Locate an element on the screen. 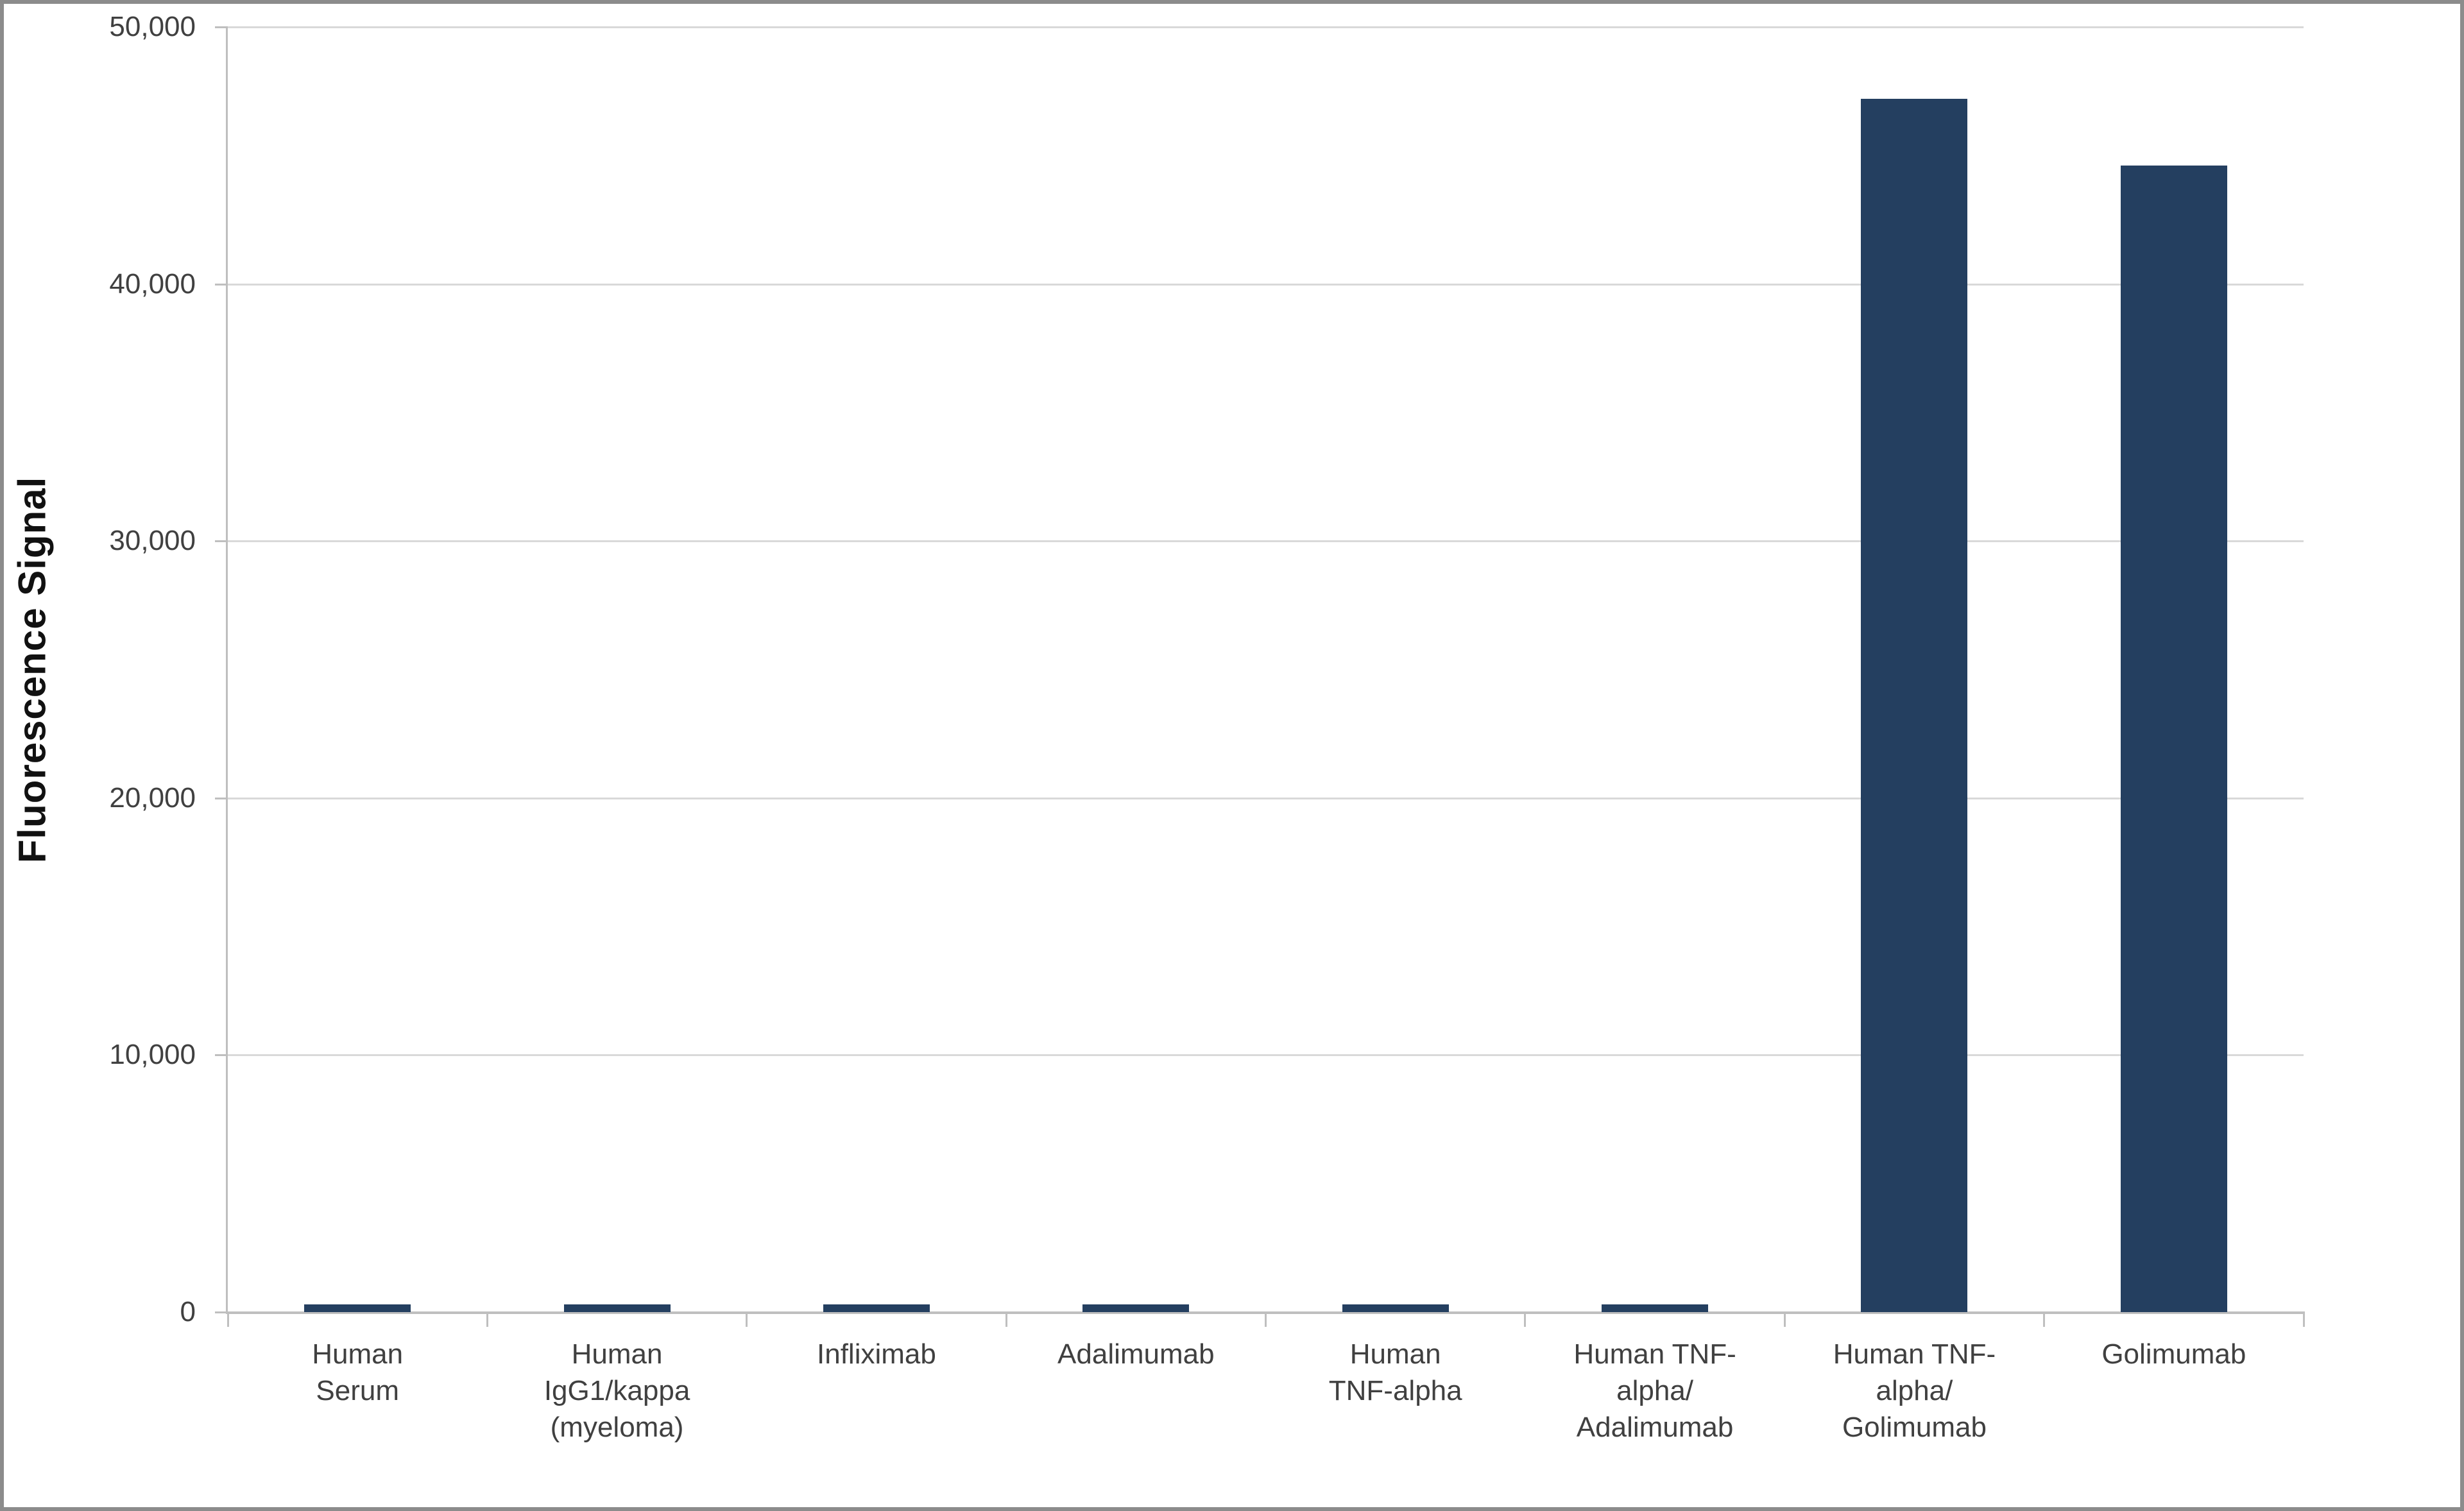  category-label: Human TNF- alpha/ Golimumab is located at coordinates (1915, 1390).